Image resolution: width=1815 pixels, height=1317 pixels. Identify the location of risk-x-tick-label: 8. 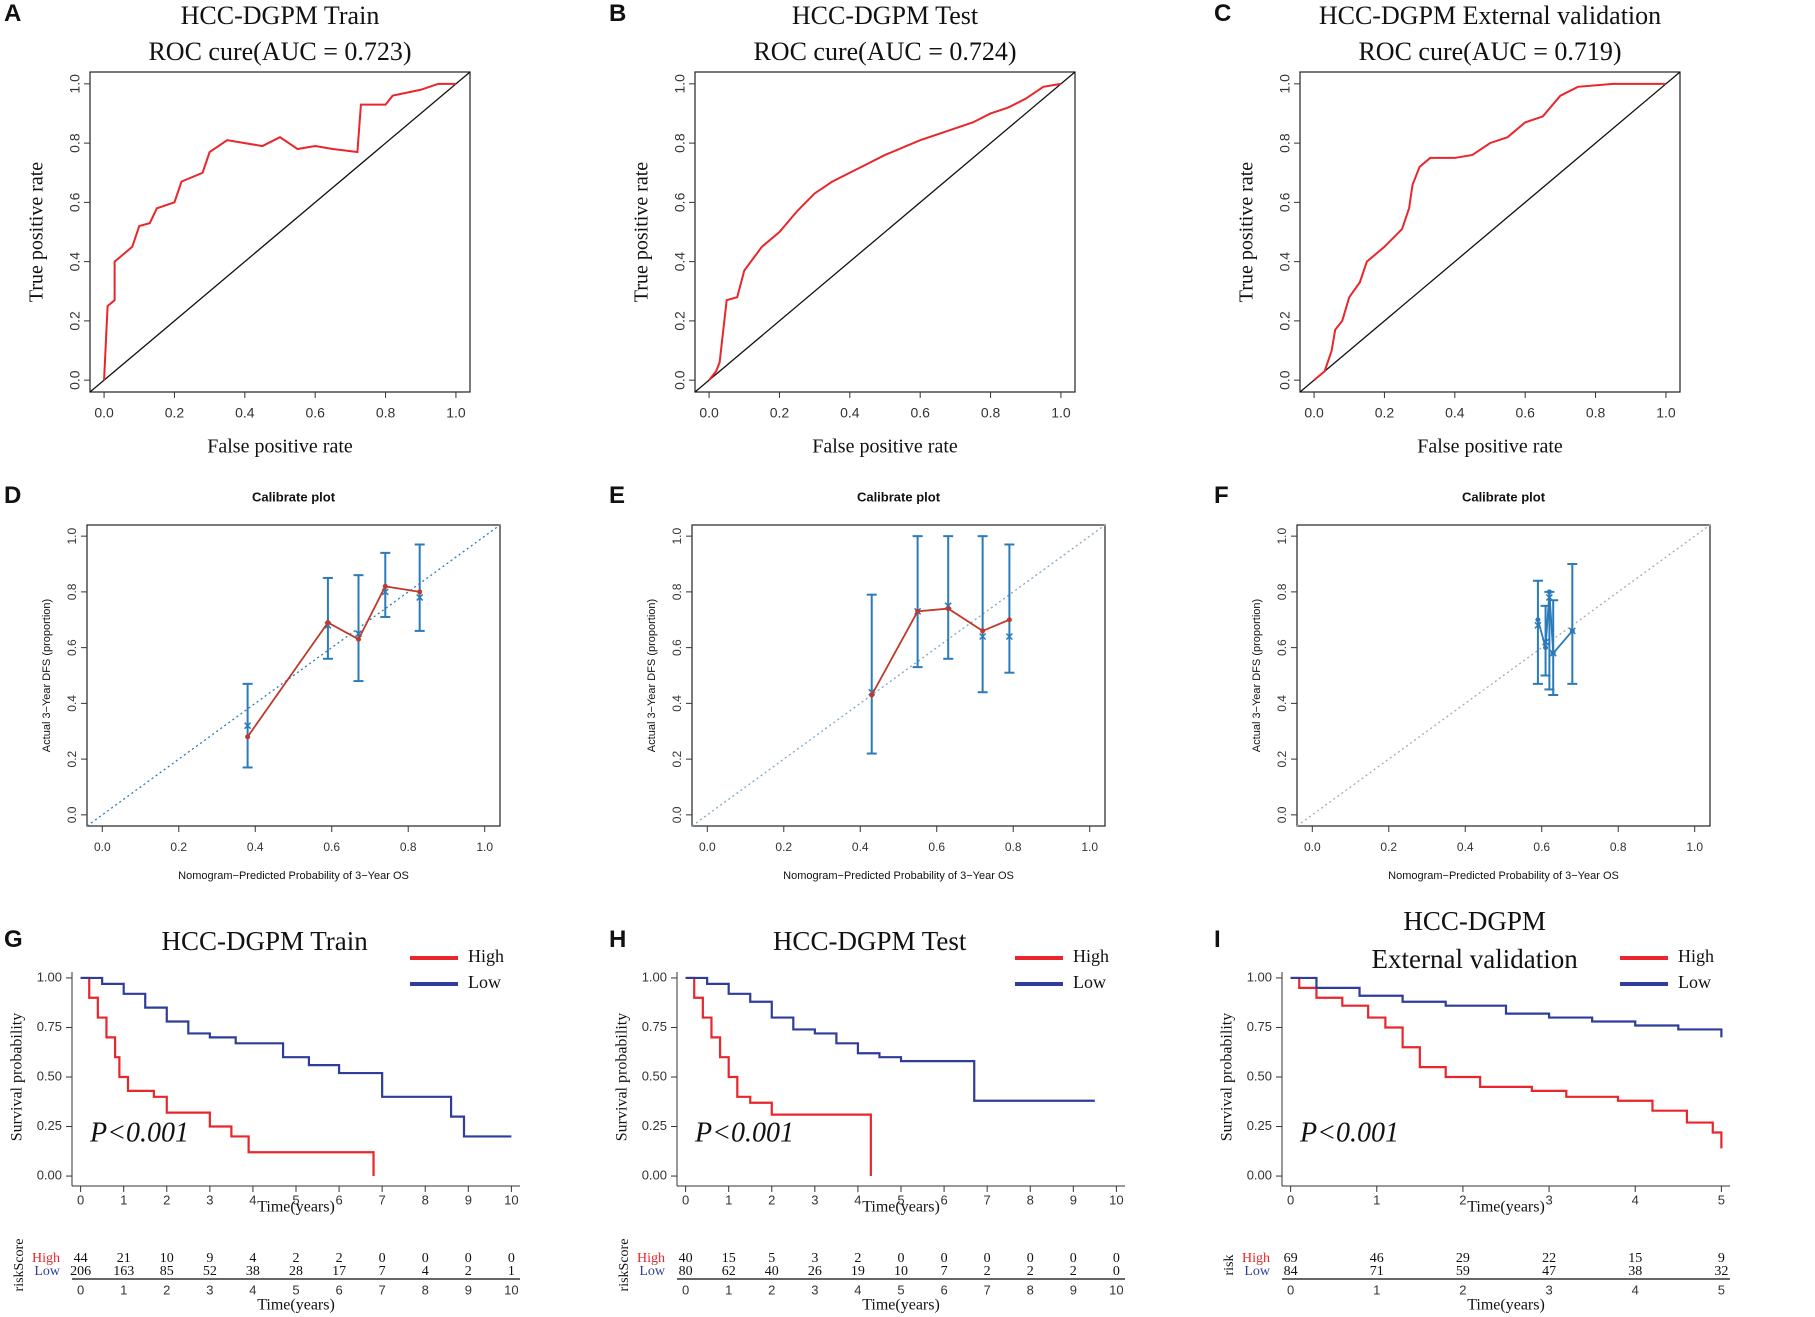
(425, 1289).